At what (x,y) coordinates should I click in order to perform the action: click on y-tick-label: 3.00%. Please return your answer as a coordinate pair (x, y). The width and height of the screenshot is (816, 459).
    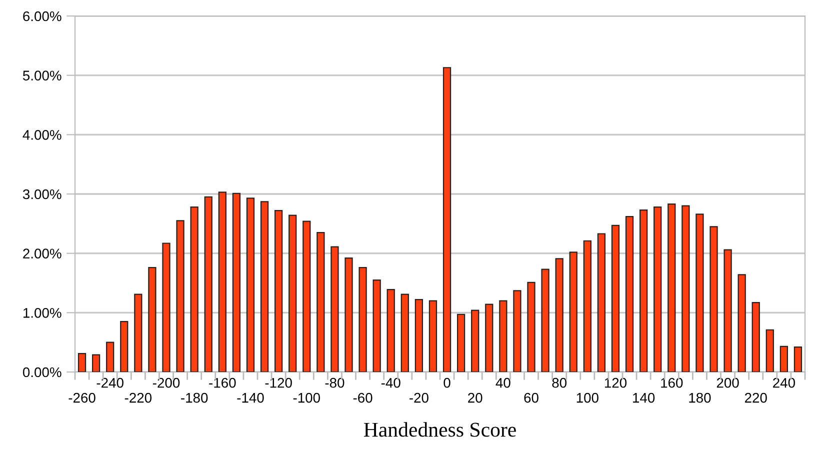
    Looking at the image, I should click on (42, 194).